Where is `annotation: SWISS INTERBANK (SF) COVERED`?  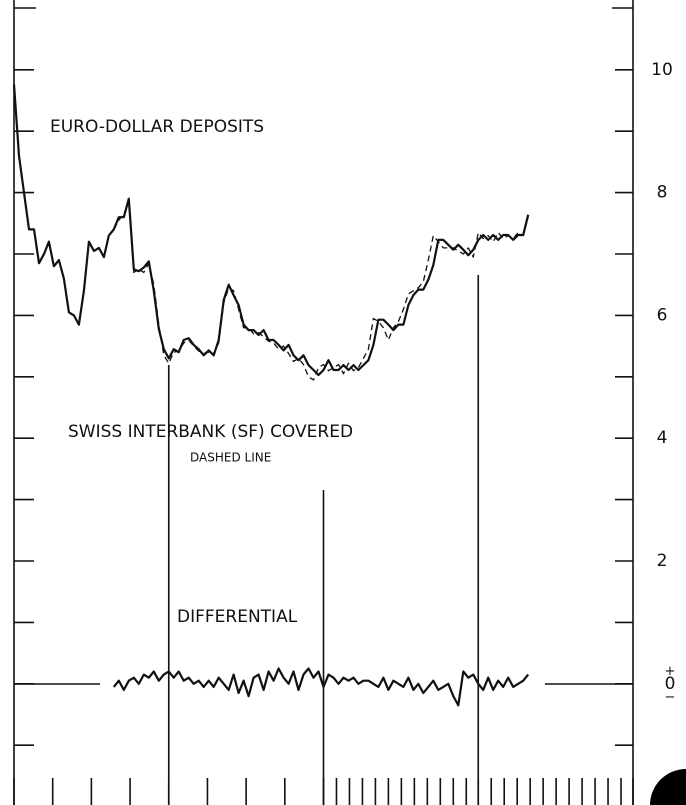 annotation: SWISS INTERBANK (SF) COVERED is located at coordinates (210, 432).